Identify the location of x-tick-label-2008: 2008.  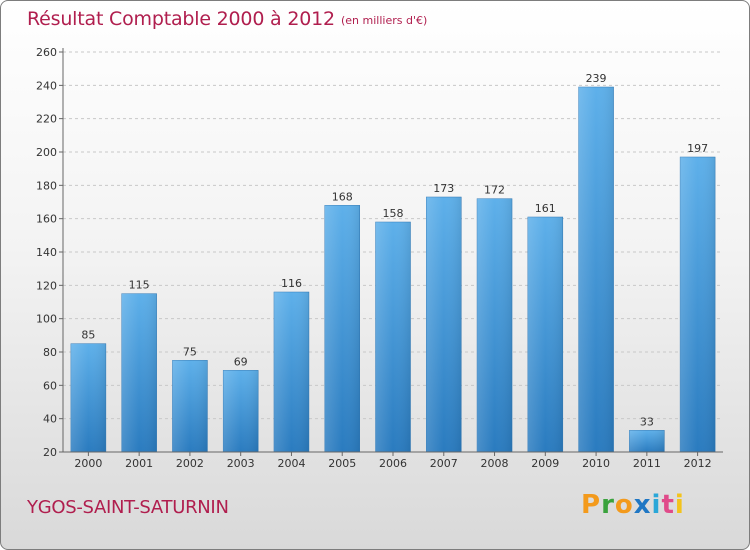
(495, 463).